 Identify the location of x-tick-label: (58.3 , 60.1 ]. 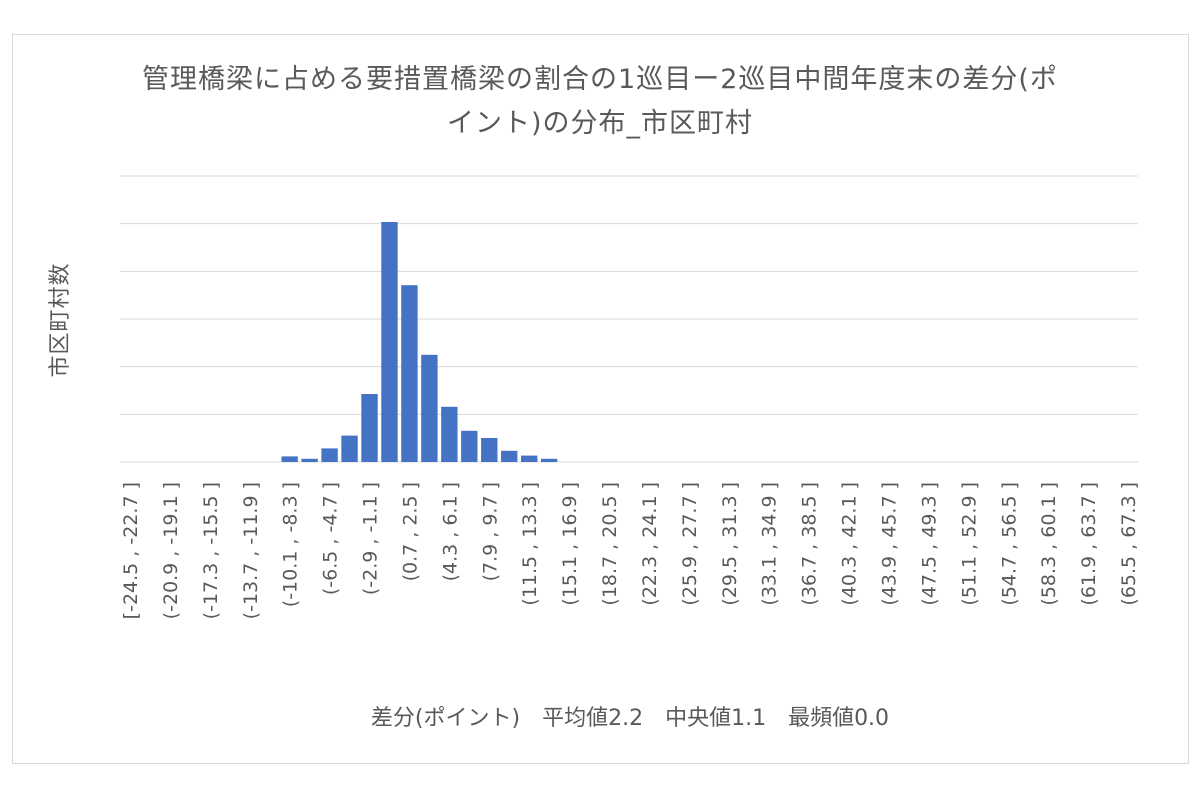
(1049, 544).